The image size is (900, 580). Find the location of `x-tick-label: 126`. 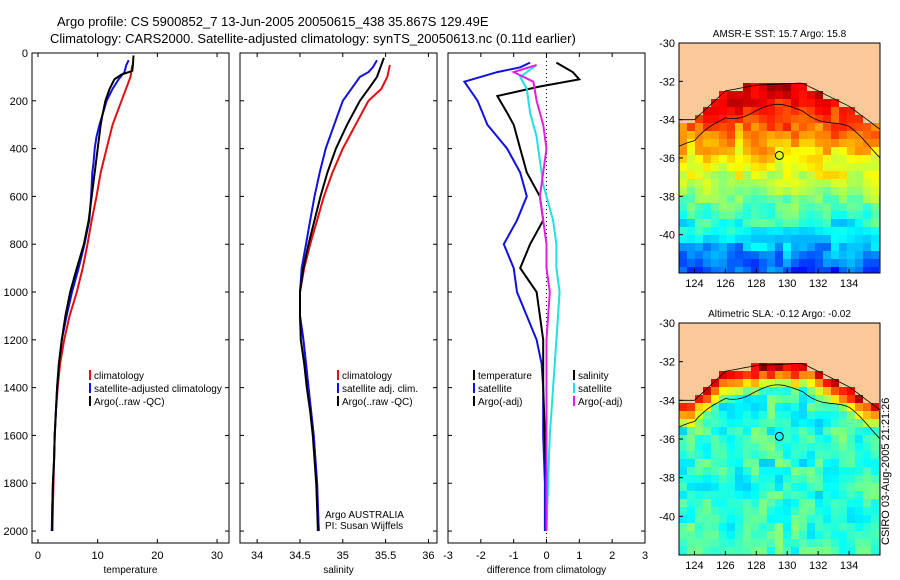

x-tick-label: 126 is located at coordinates (725, 566).